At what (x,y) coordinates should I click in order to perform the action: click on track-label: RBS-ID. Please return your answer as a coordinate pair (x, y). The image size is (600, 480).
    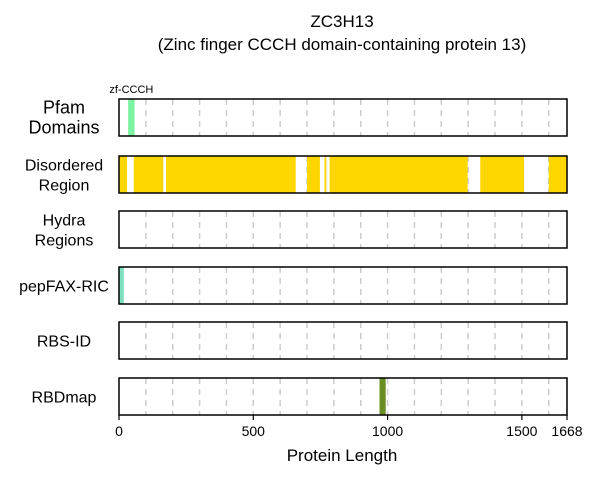
    Looking at the image, I should click on (64, 342).